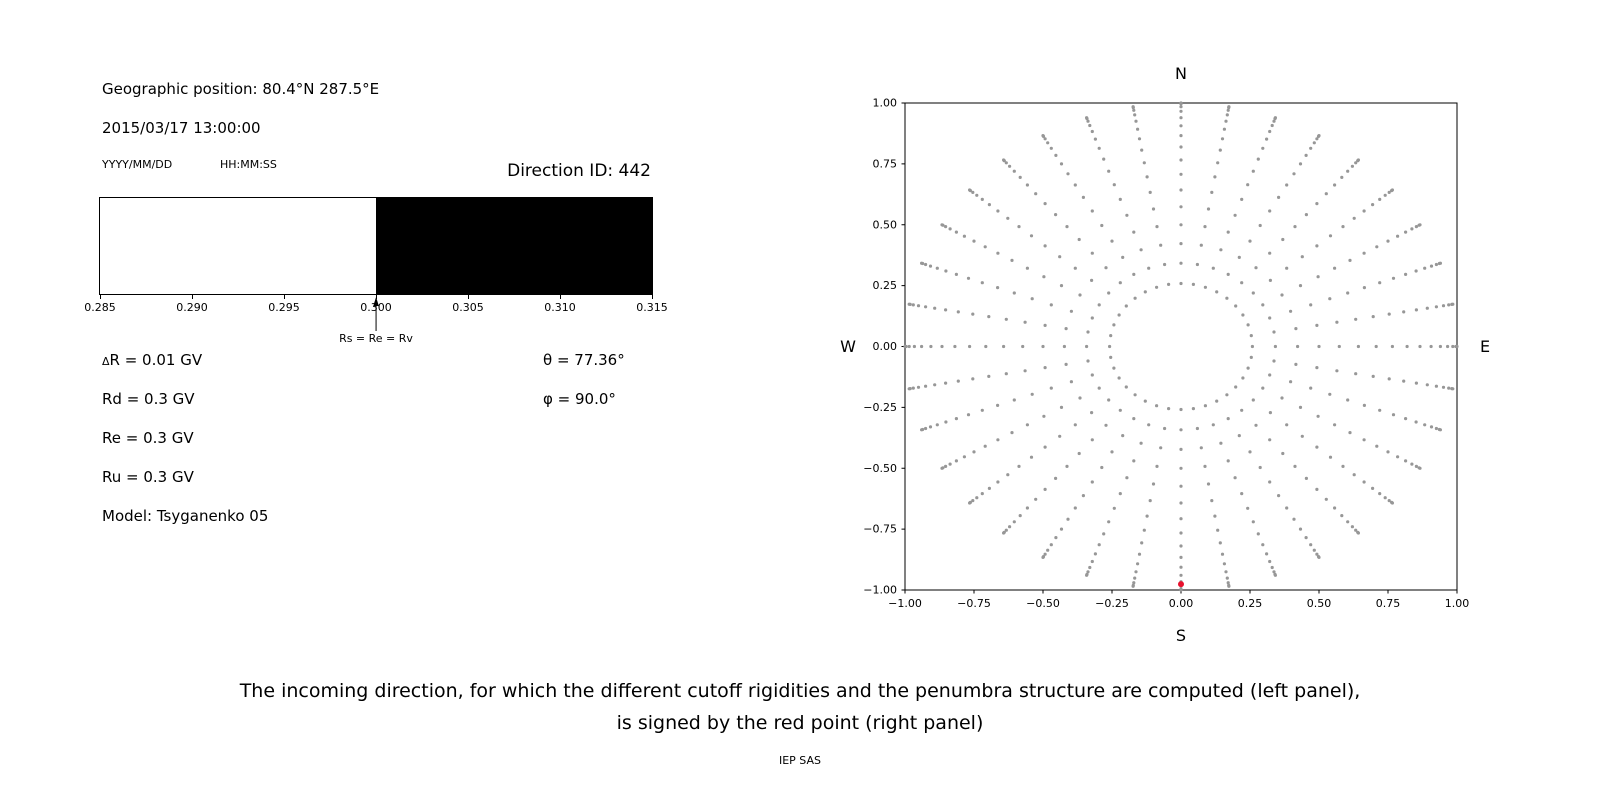 The height and width of the screenshot is (800, 1600). I want to click on y-tick-label: 1.00, so click(885, 103).